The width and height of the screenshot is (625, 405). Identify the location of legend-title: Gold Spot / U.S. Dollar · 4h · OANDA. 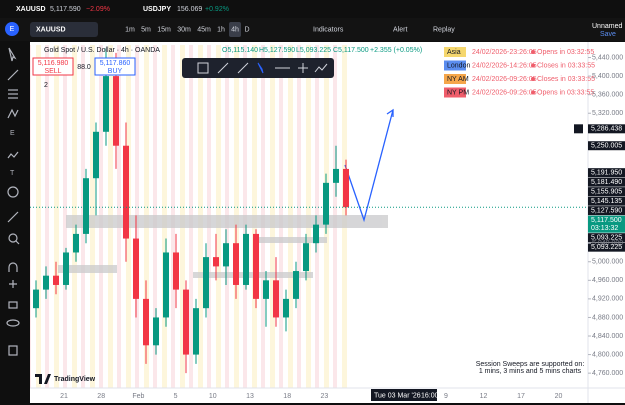
(102, 50).